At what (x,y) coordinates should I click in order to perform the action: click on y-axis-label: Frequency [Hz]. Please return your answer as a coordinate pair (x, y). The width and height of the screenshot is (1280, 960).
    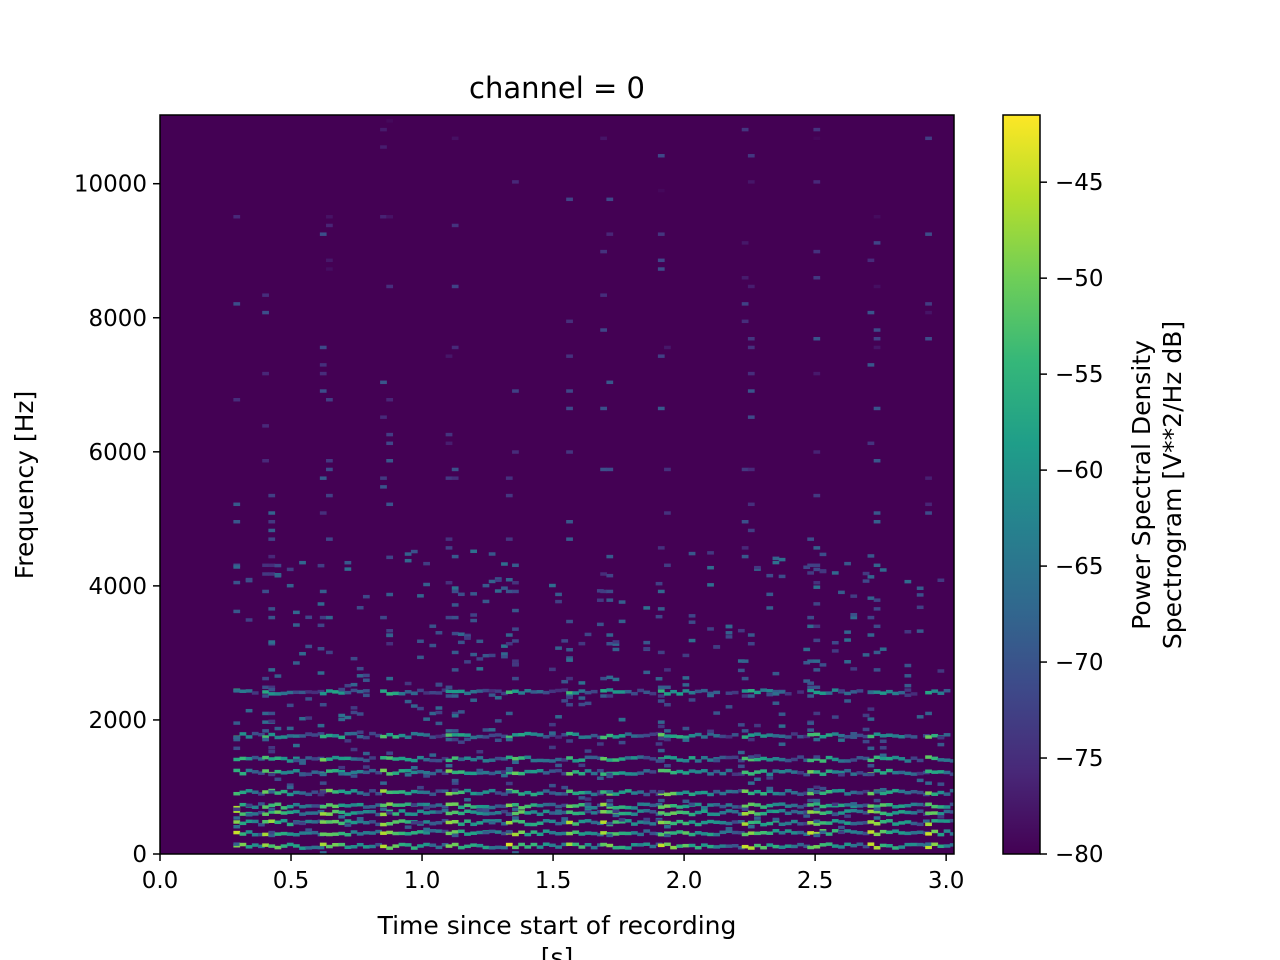
    Looking at the image, I should click on (24, 485).